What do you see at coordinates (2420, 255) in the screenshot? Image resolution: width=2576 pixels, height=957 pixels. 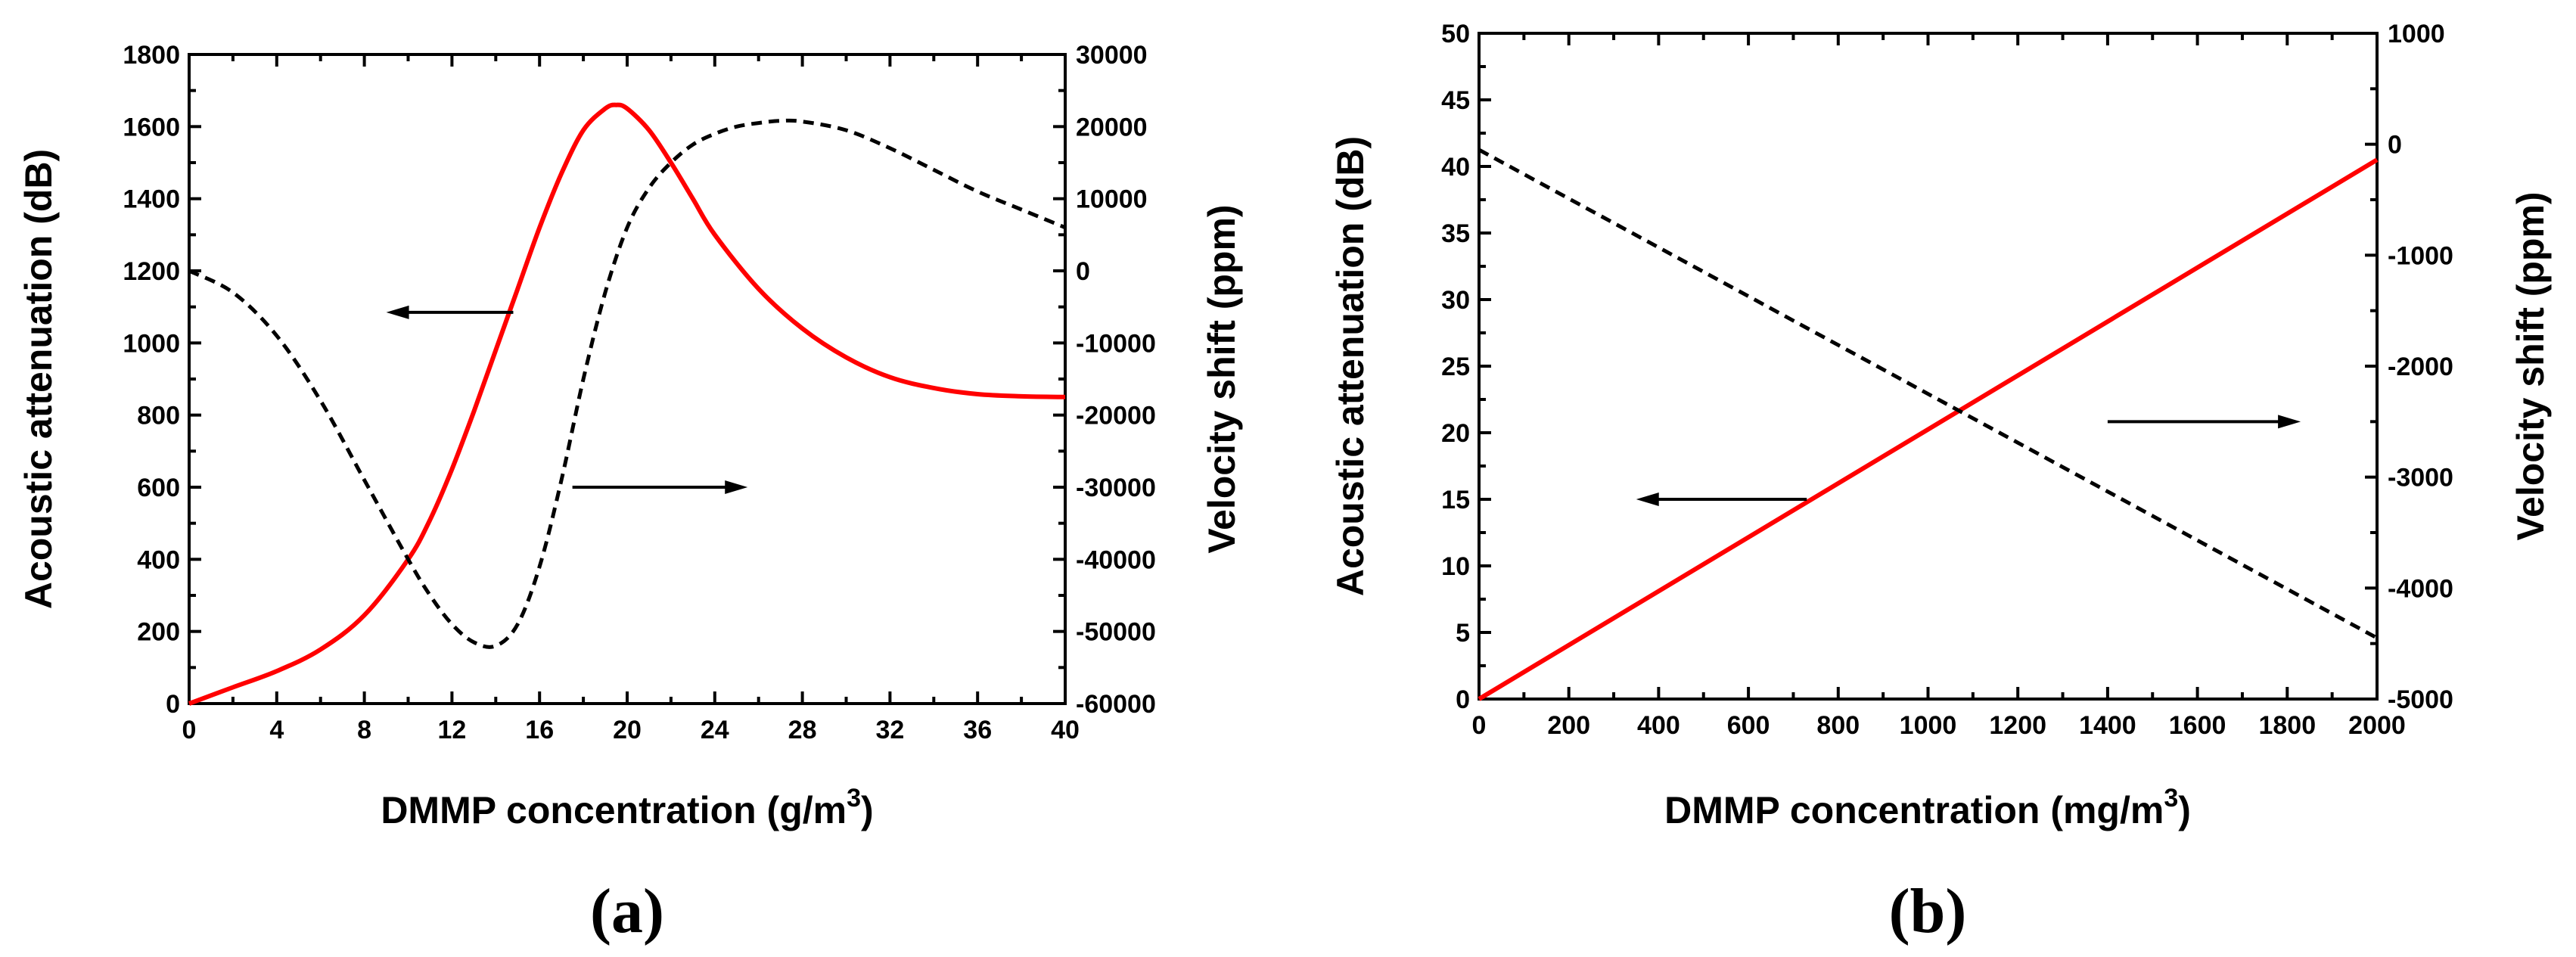 I see `y-right-tick-label: -1000` at bounding box center [2420, 255].